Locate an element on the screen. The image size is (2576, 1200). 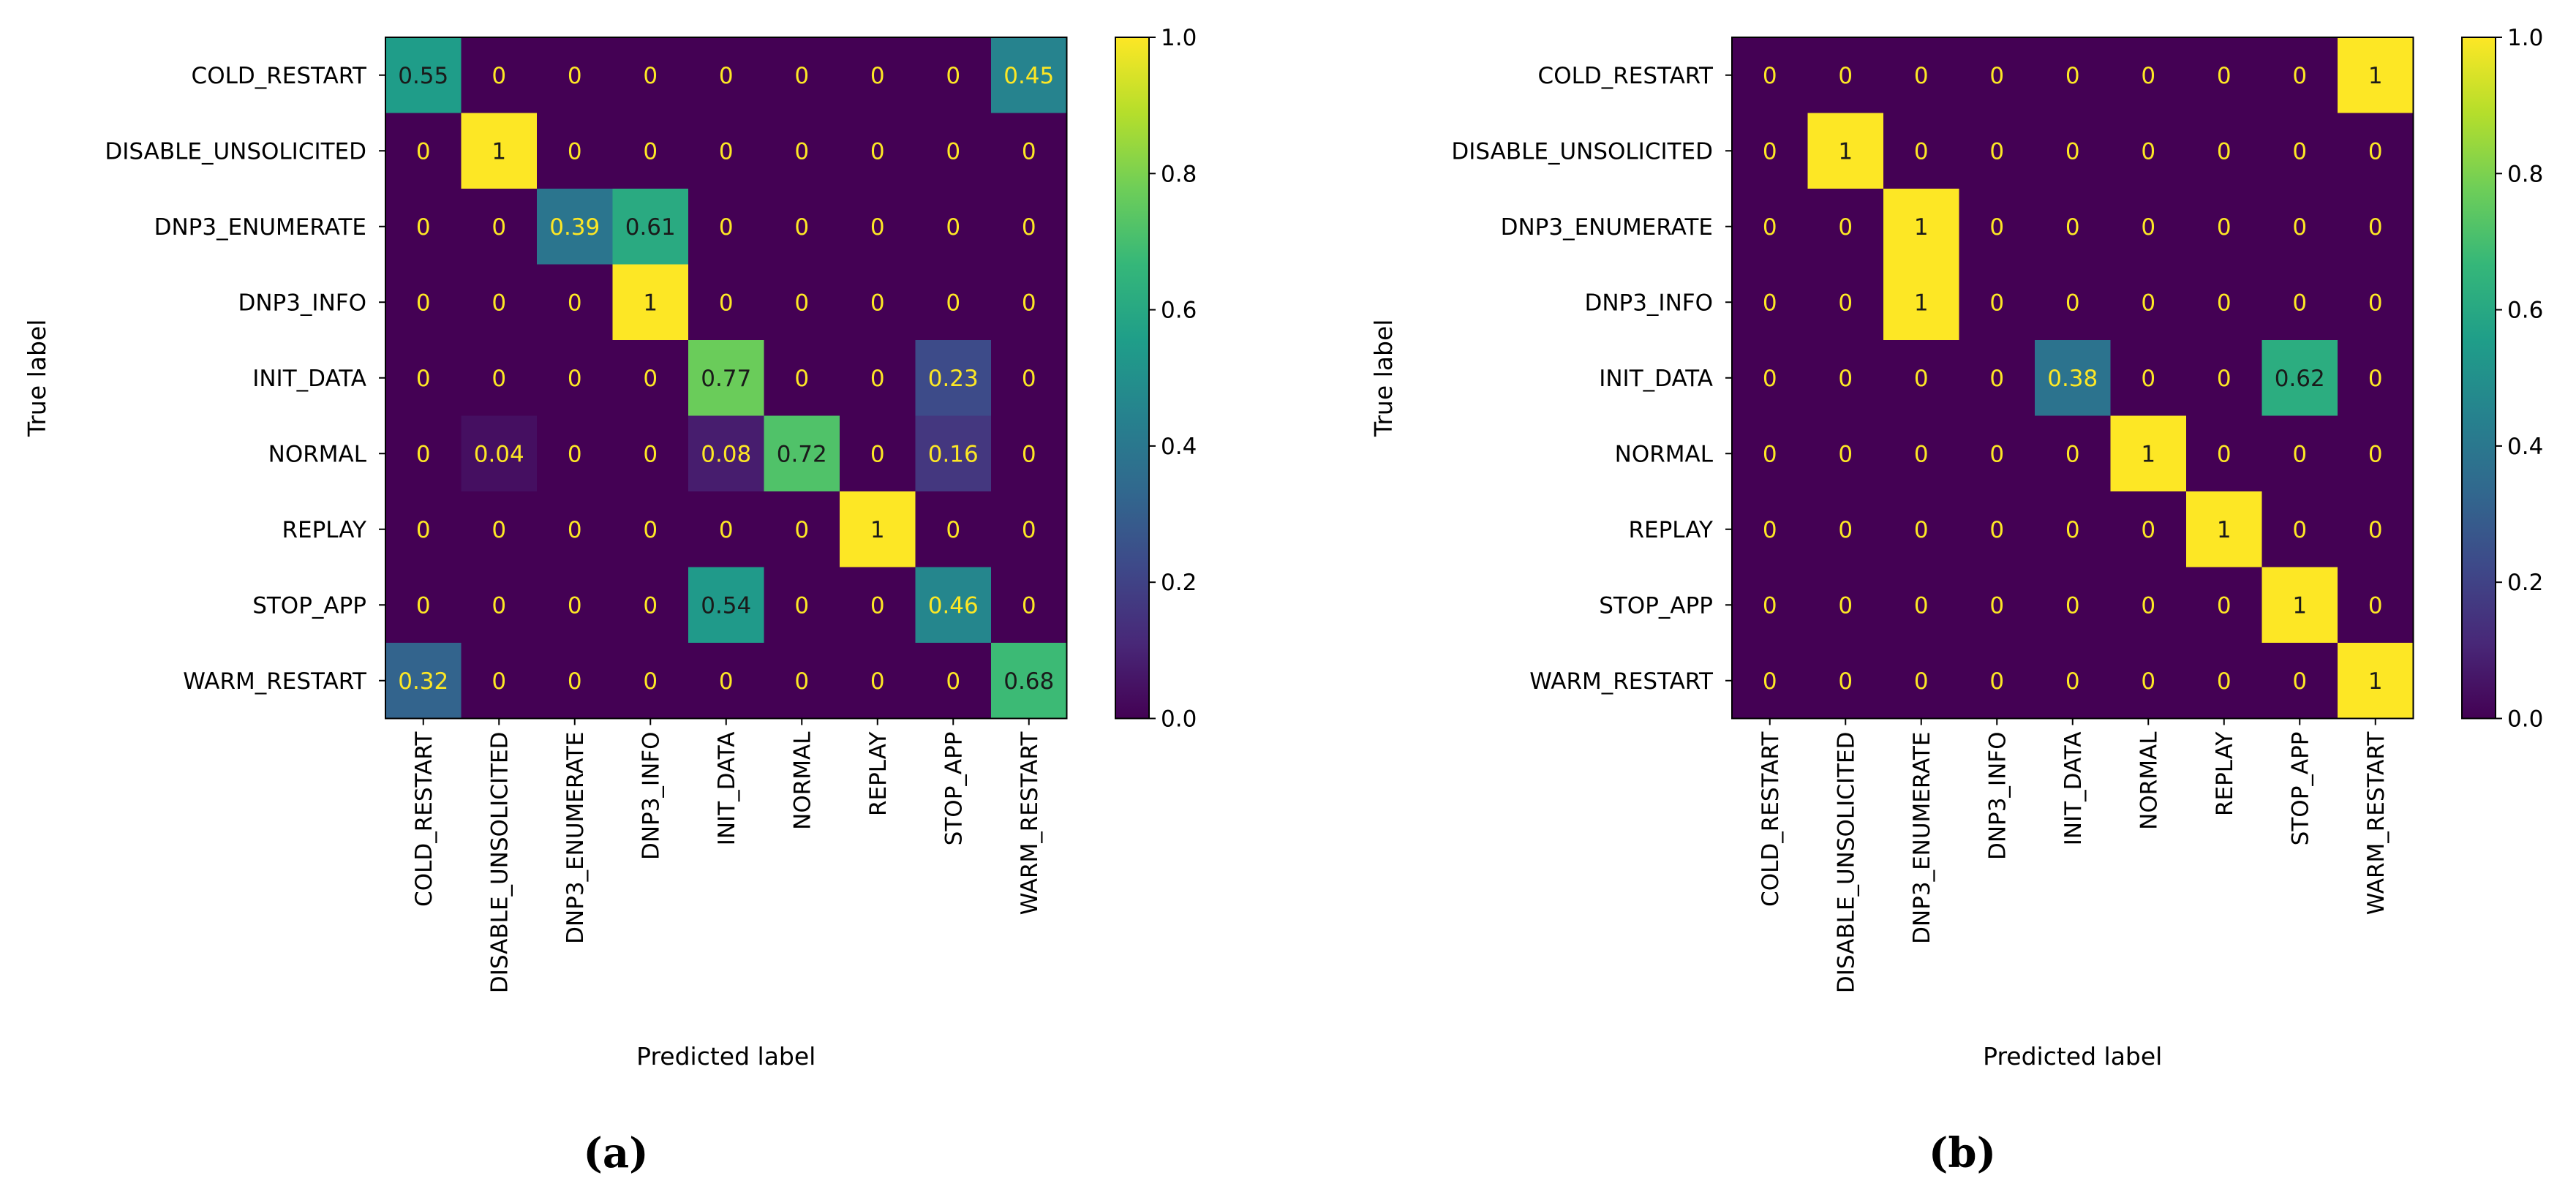
x-tick-label: DNP3_INFO is located at coordinates (651, 796).